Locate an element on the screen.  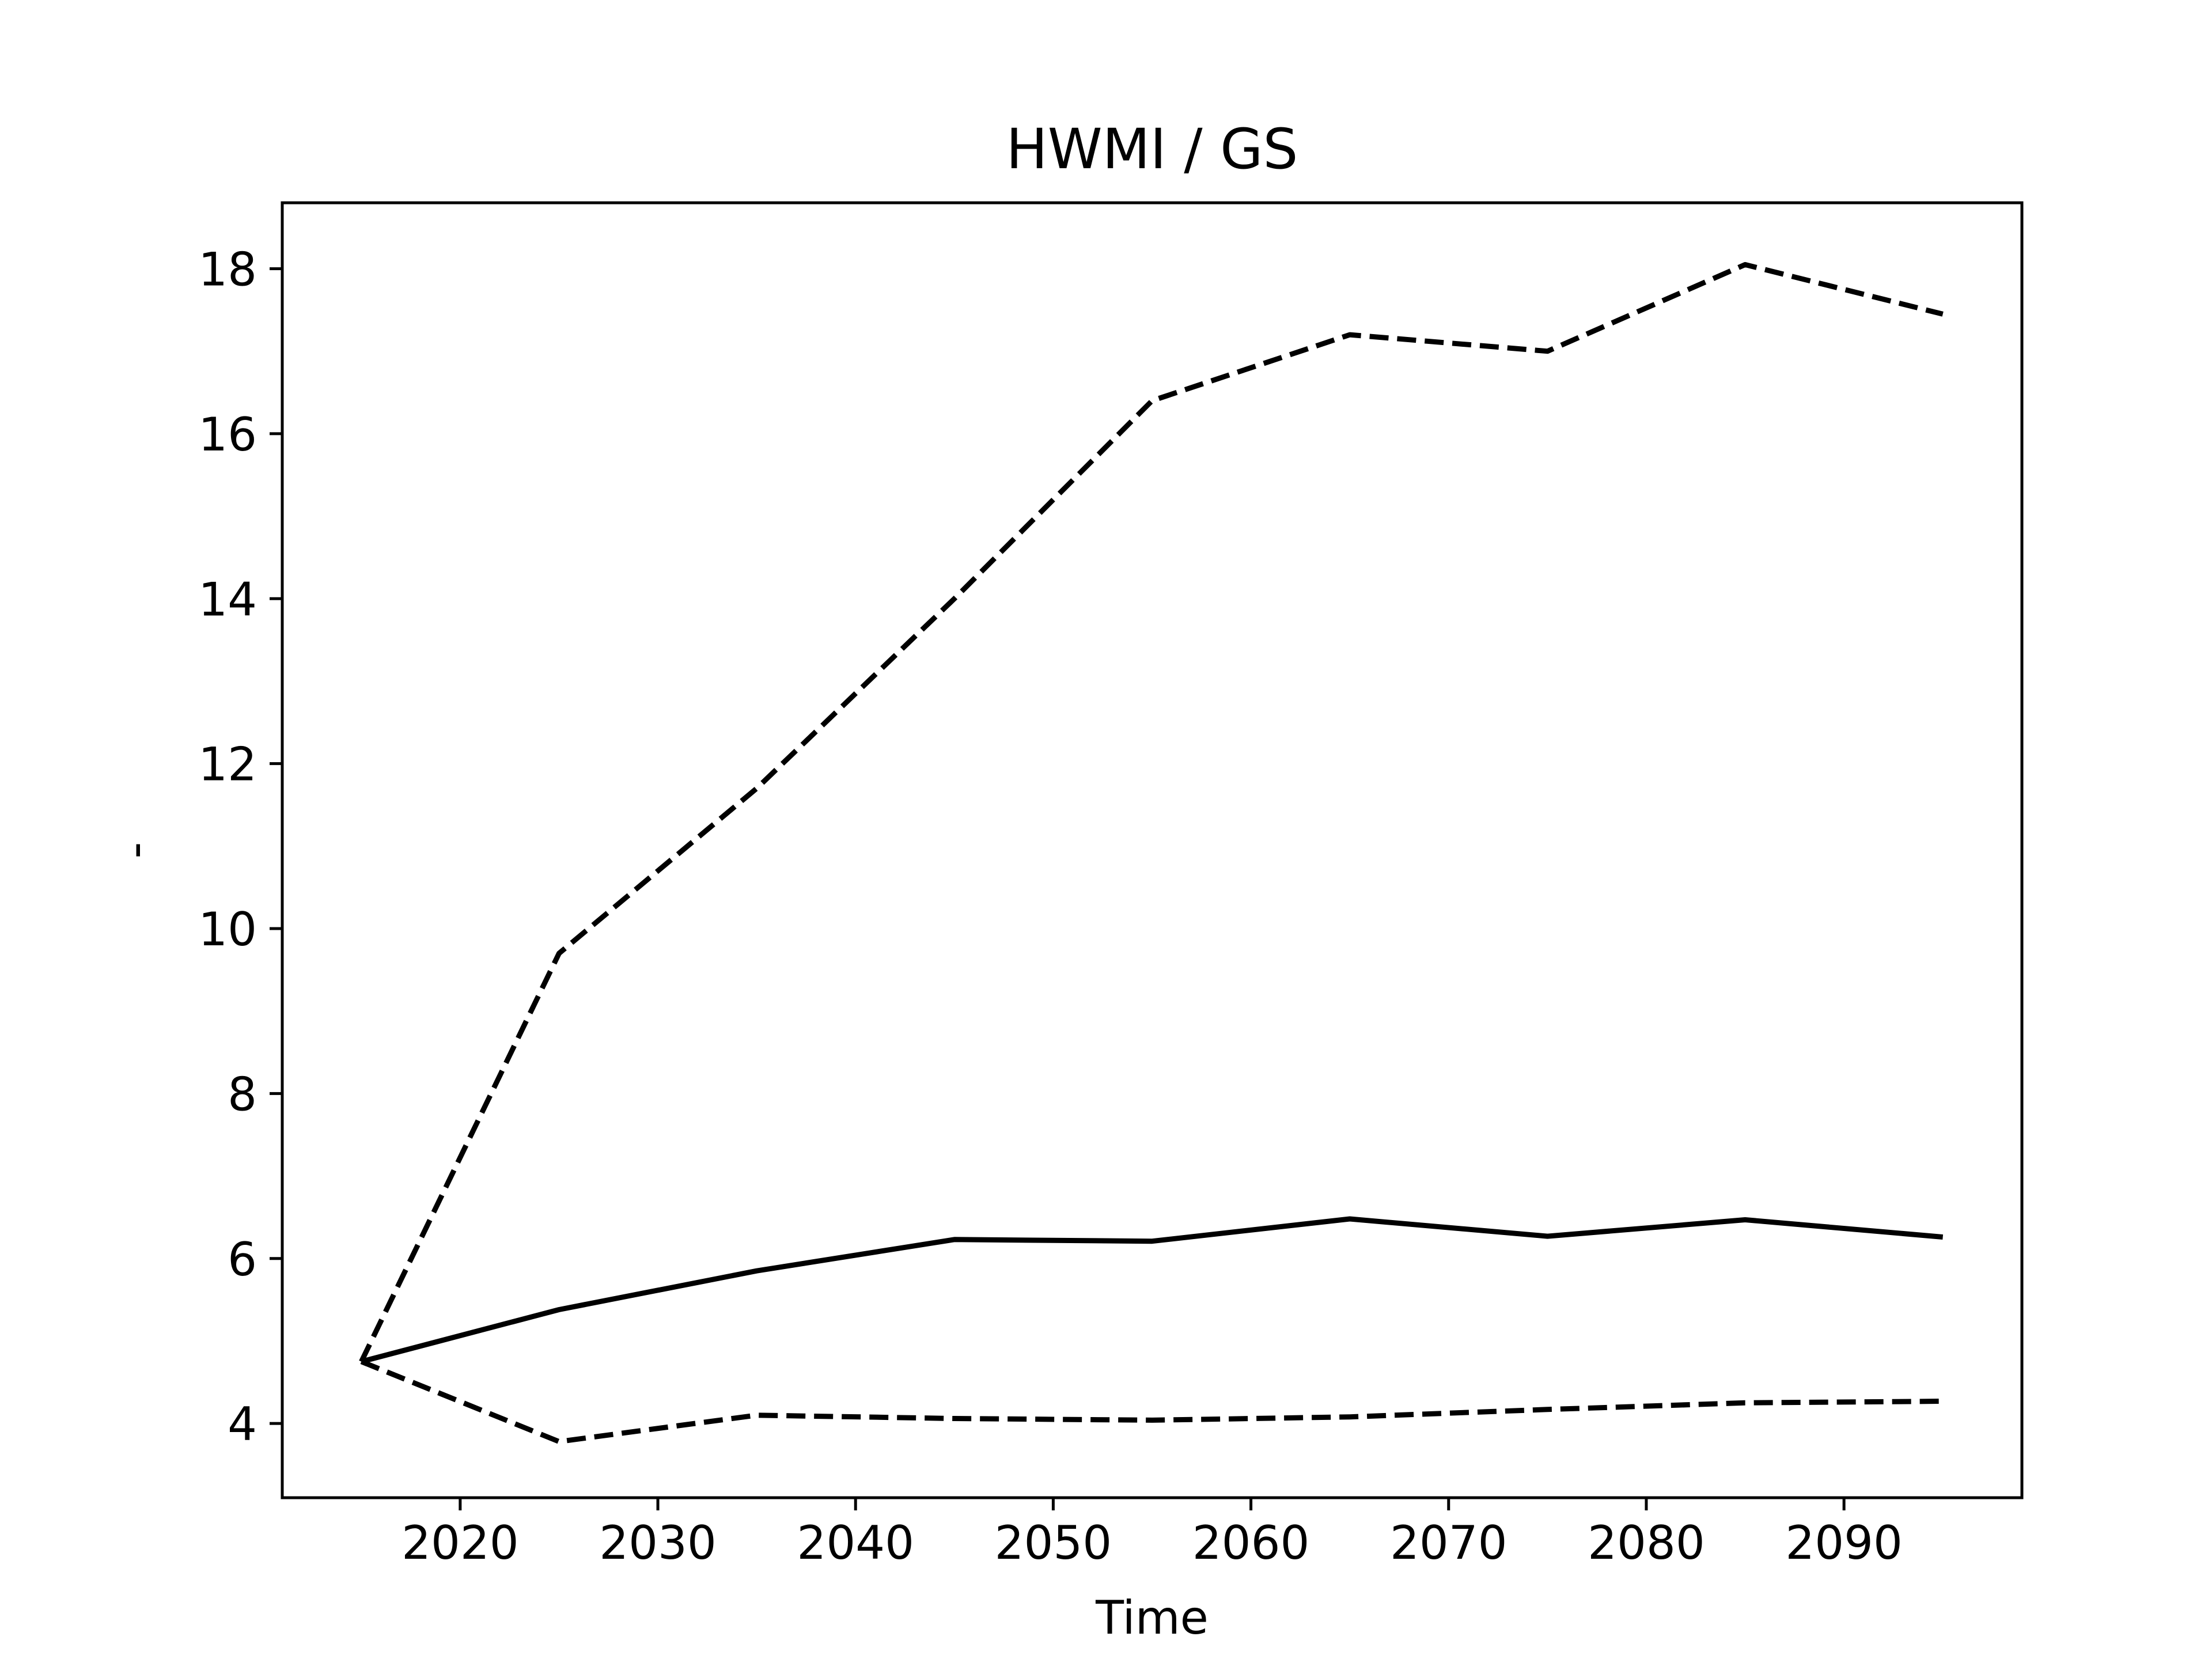
y-tick-label: 12 is located at coordinates (227, 764).